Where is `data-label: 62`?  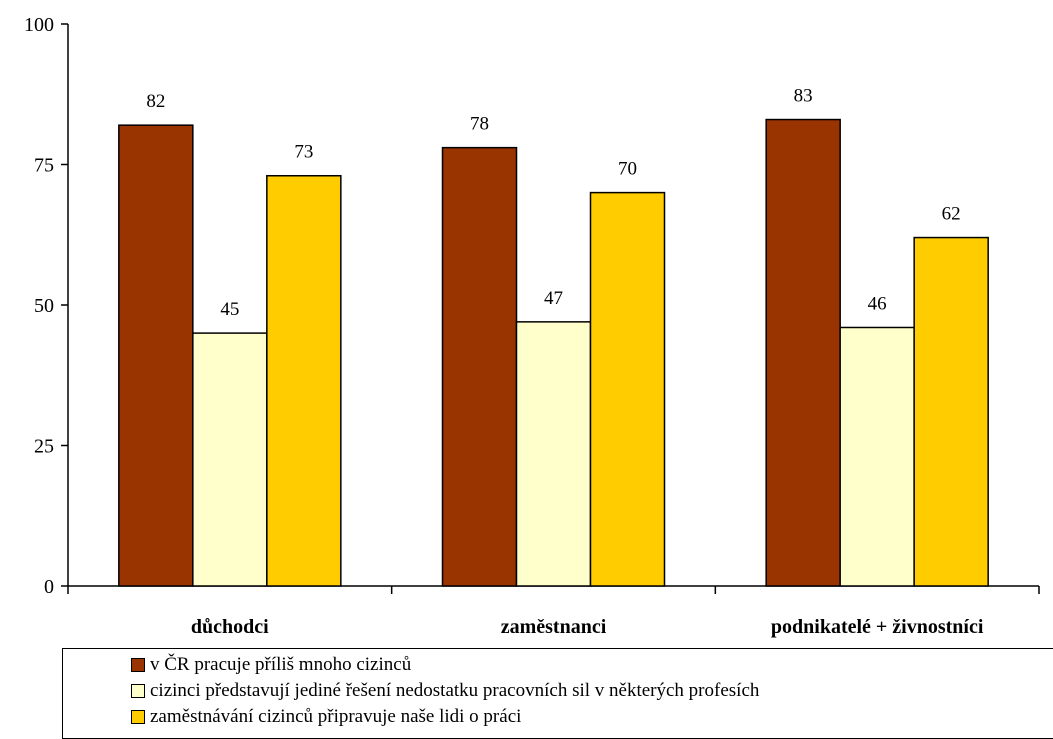 data-label: 62 is located at coordinates (951, 214).